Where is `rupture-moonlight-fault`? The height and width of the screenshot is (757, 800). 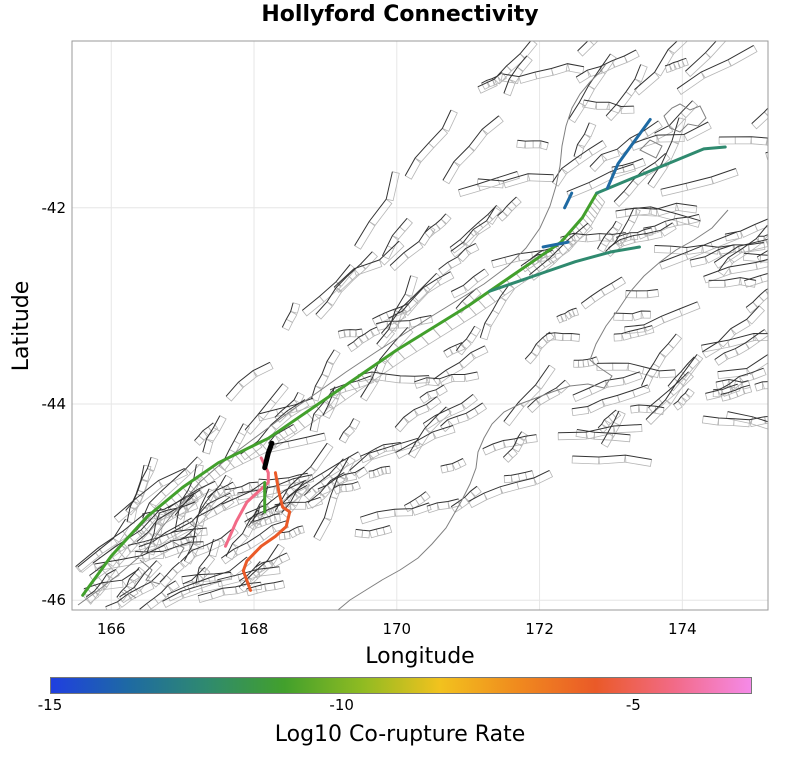 rupture-moonlight-fault is located at coordinates (266, 531).